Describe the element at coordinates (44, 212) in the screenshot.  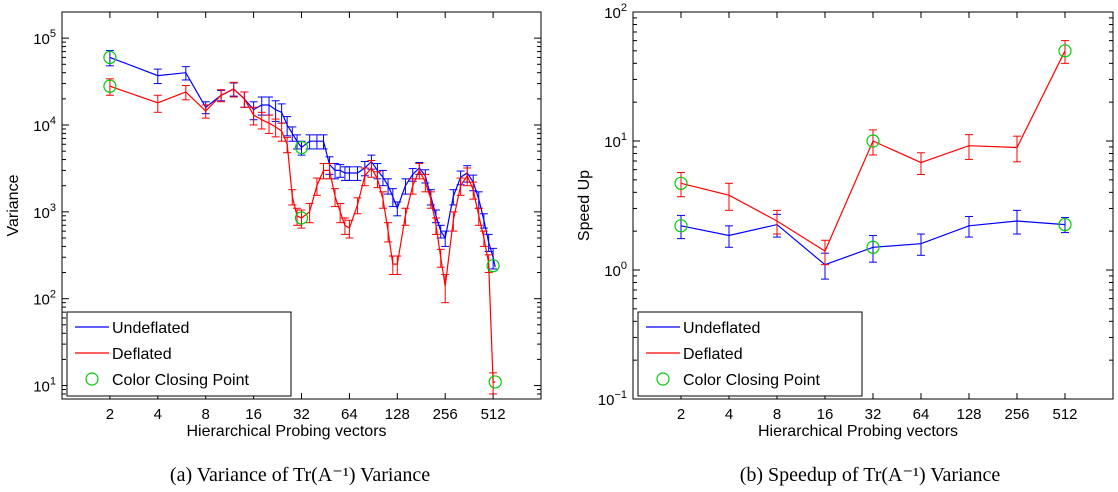
I see `y-tick-label: 10³` at that location.